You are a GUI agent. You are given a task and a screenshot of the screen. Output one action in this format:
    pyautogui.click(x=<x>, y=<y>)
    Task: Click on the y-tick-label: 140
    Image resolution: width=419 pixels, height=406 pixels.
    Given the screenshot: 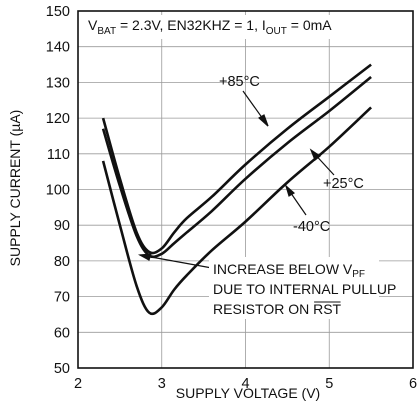 What is the action you would take?
    pyautogui.click(x=58, y=48)
    